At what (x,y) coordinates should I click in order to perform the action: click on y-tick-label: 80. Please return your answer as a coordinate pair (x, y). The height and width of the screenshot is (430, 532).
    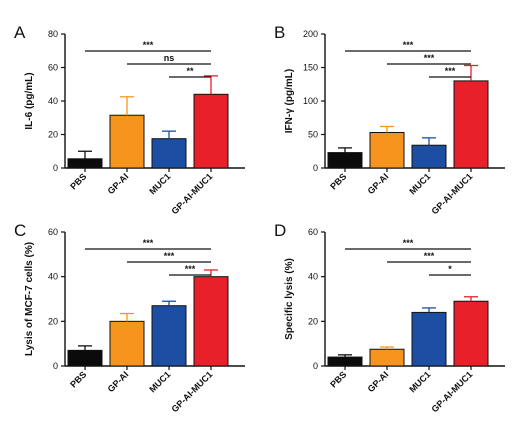
    Looking at the image, I should click on (53, 34).